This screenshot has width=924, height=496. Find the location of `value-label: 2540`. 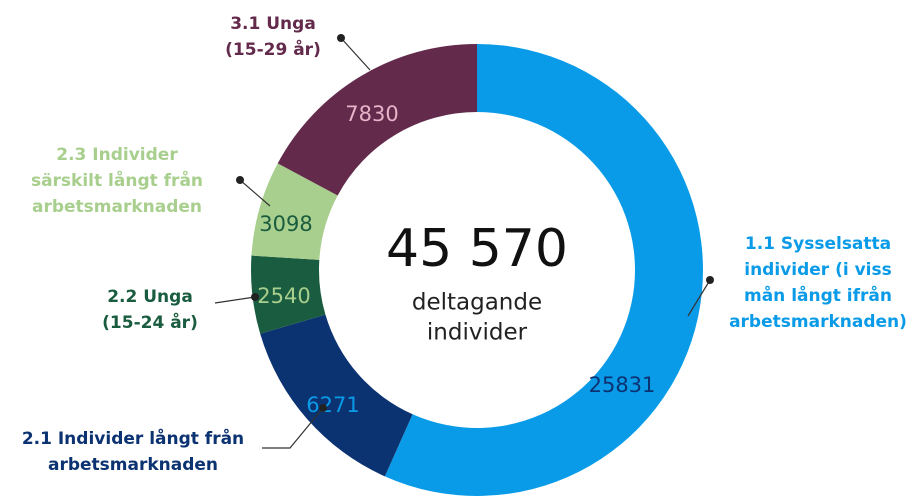

value-label: 2540 is located at coordinates (283, 296).